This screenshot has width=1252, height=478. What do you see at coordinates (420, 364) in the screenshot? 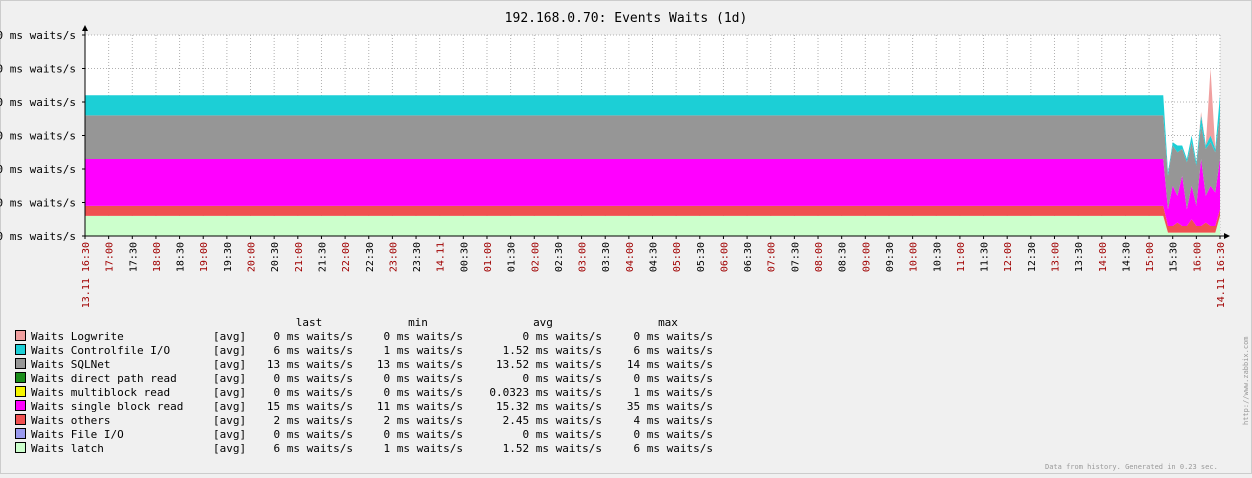
I see `legend-stat: 13 ms waits/s` at bounding box center [420, 364].